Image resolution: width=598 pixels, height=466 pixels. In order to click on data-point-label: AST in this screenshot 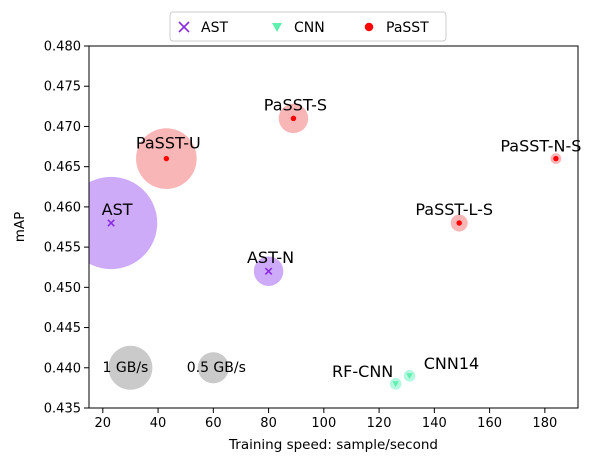, I will do `click(117, 209)`.